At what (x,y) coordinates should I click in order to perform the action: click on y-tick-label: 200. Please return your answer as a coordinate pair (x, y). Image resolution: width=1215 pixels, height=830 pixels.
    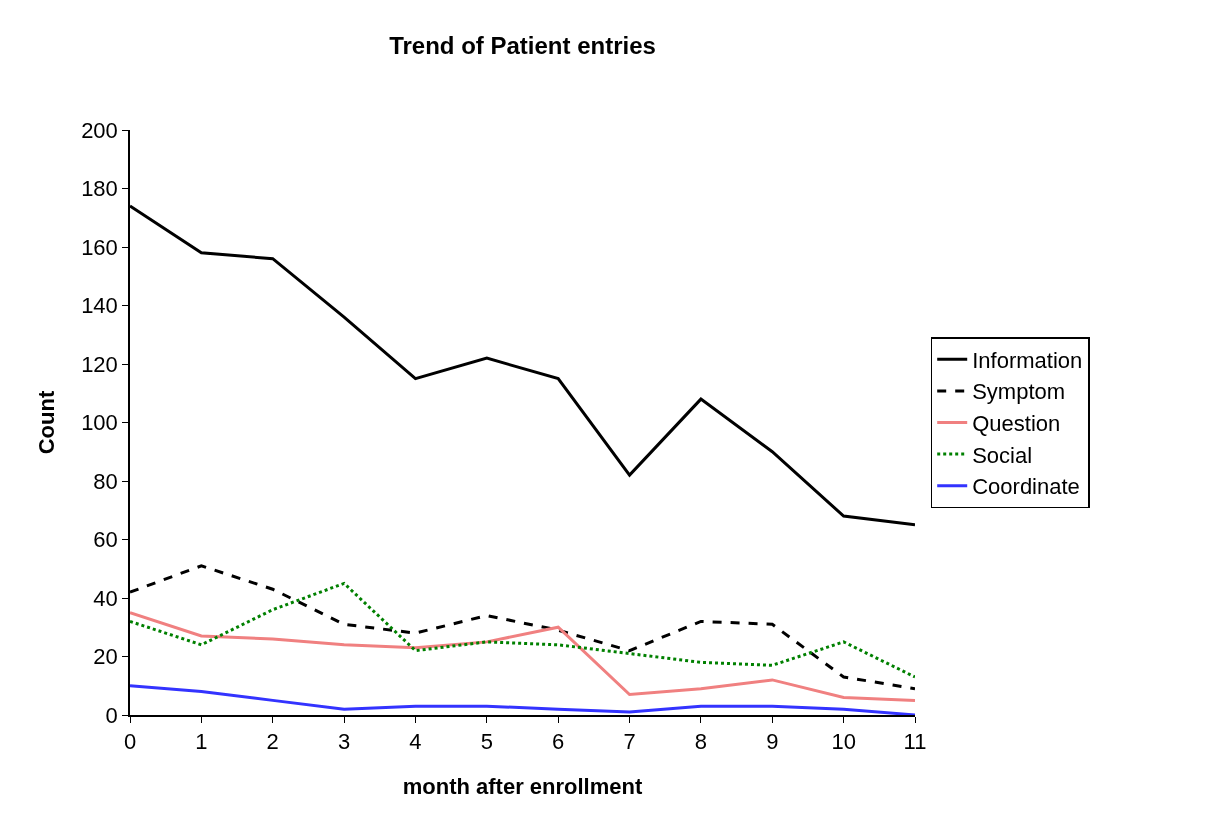
    Looking at the image, I should click on (99, 130).